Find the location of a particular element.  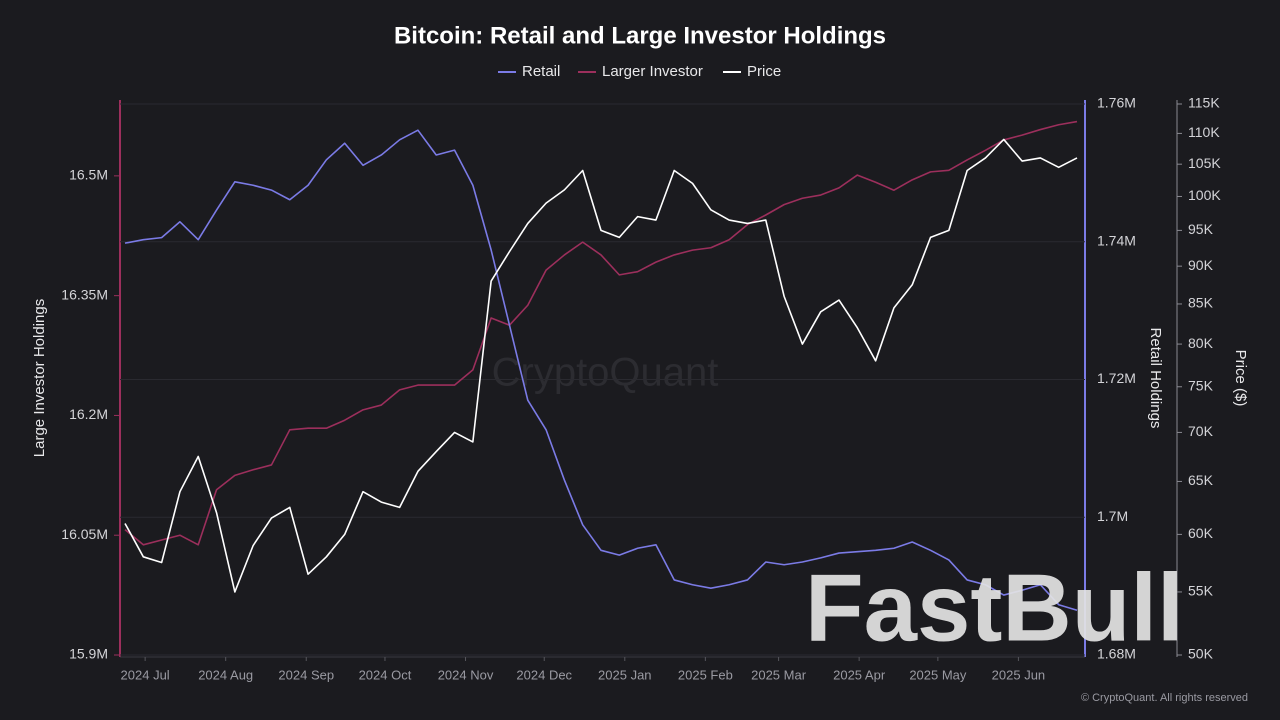

y3-tick-label: 95K is located at coordinates (1201, 229).